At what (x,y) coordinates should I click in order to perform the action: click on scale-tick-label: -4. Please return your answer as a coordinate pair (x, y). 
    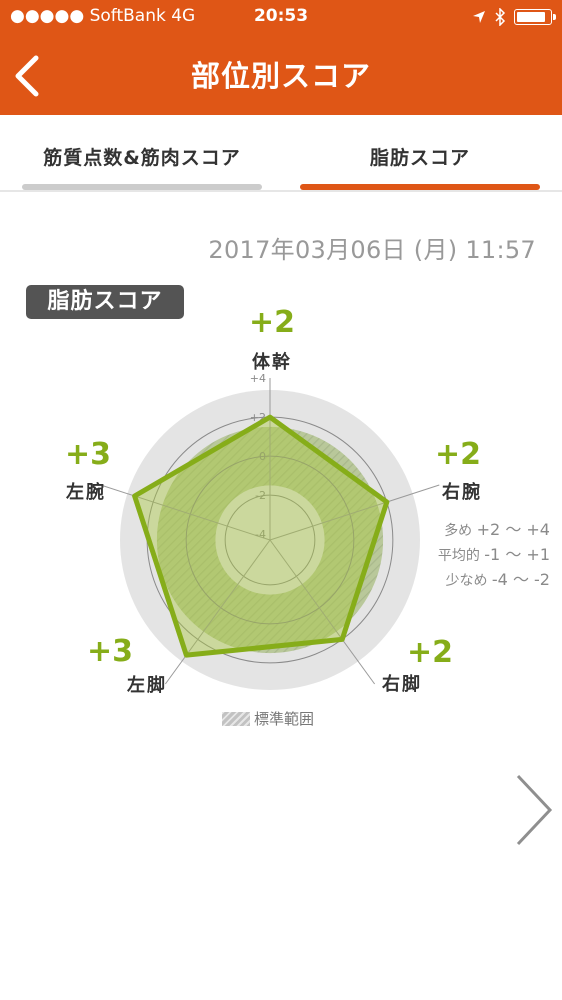
    Looking at the image, I should click on (260, 534).